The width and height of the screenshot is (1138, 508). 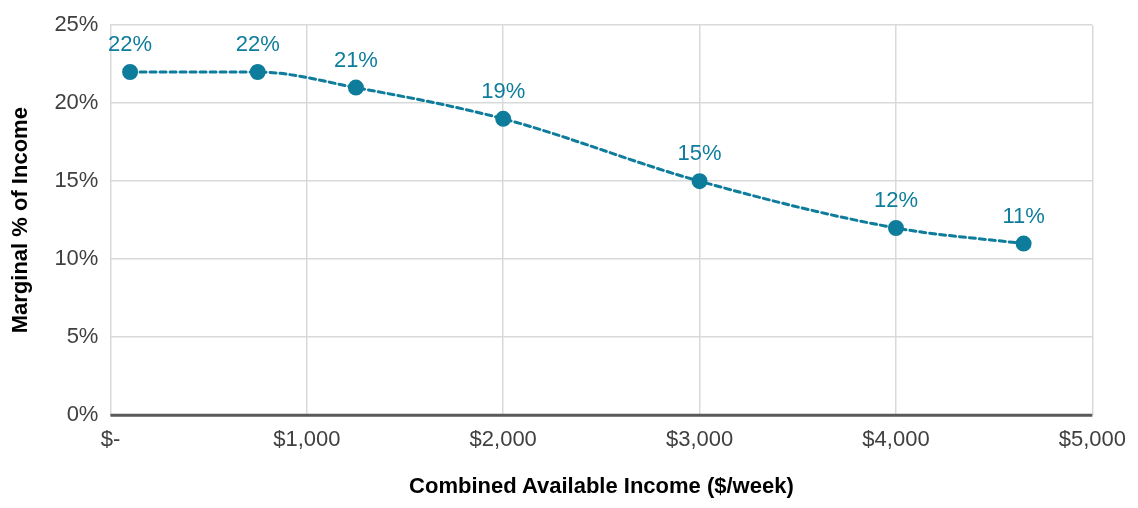 What do you see at coordinates (82, 336) in the screenshot?
I see `y-tick-label: 5%` at bounding box center [82, 336].